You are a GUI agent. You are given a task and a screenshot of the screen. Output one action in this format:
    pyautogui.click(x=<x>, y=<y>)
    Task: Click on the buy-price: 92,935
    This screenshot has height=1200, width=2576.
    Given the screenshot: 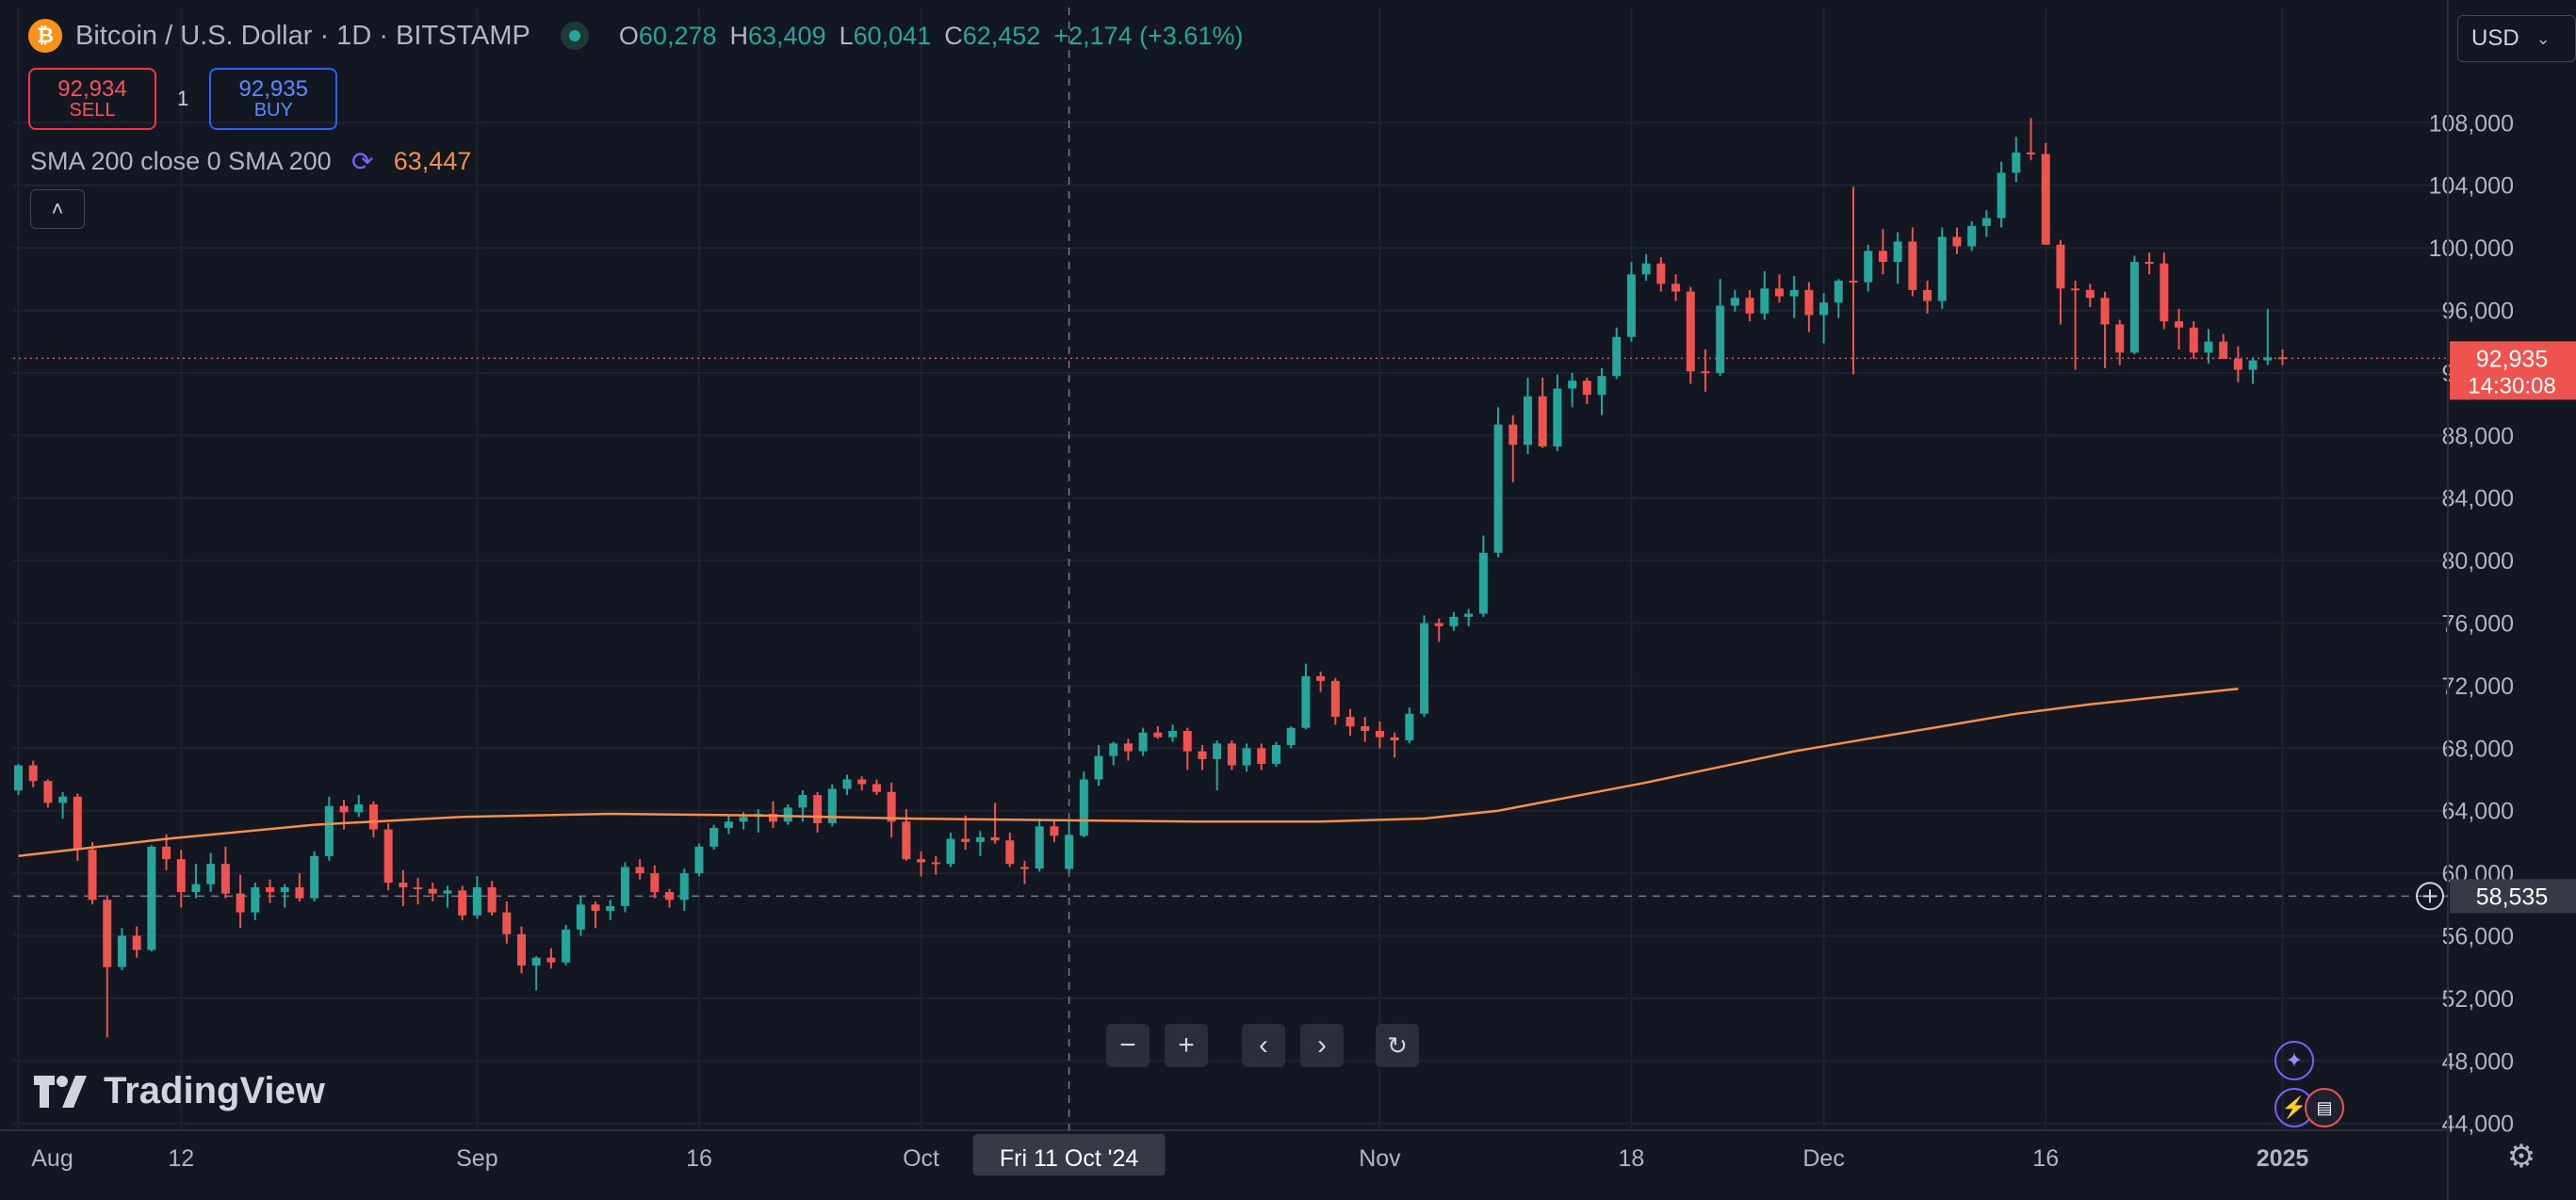 What is the action you would take?
    pyautogui.click(x=273, y=88)
    